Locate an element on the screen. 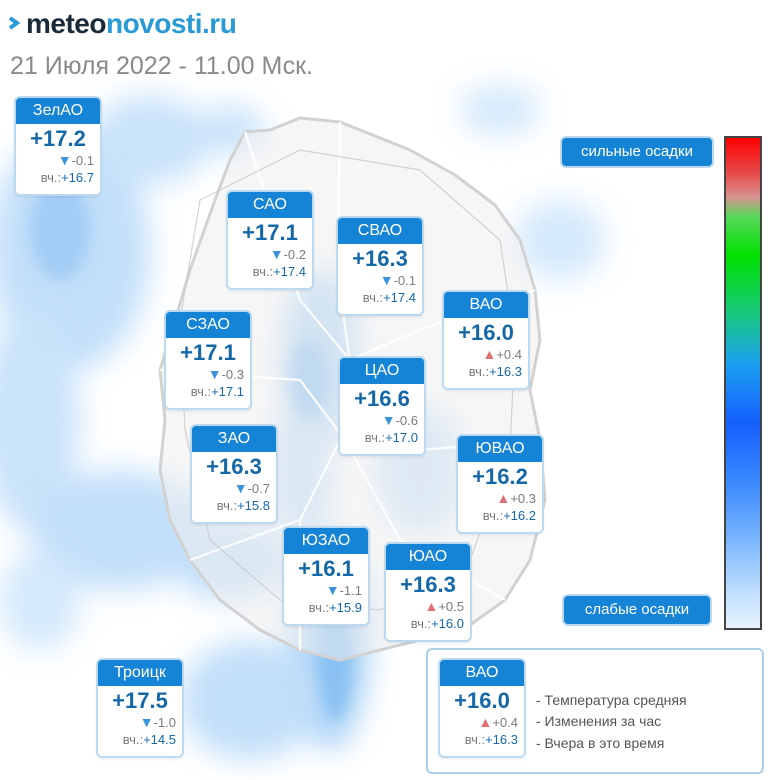 The image size is (780, 780). legend-item-yesterday: - Вчера в это время is located at coordinates (600, 743).